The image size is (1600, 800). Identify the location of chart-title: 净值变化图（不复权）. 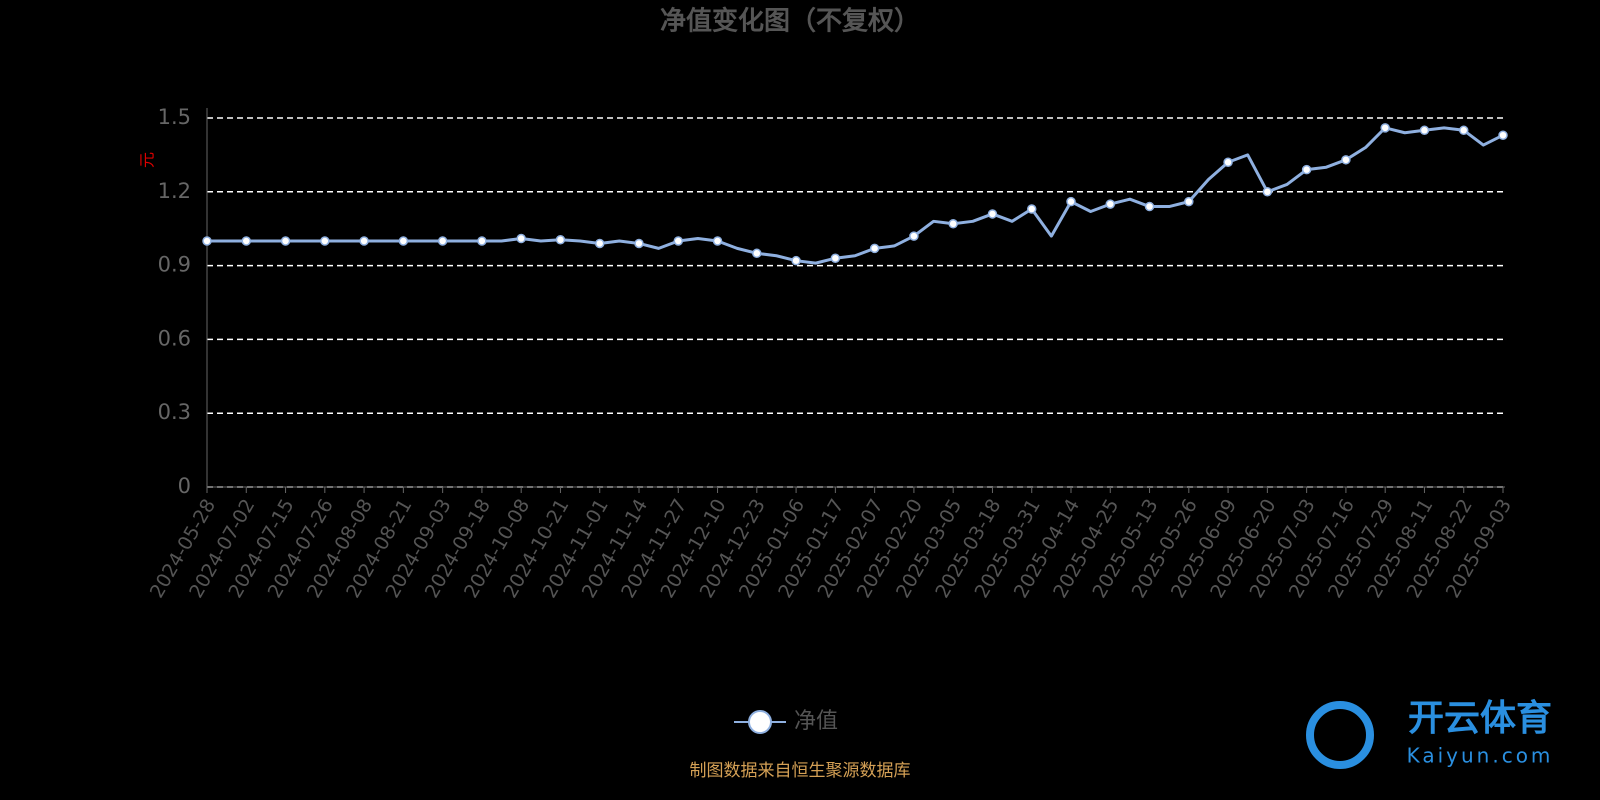
(790, 21).